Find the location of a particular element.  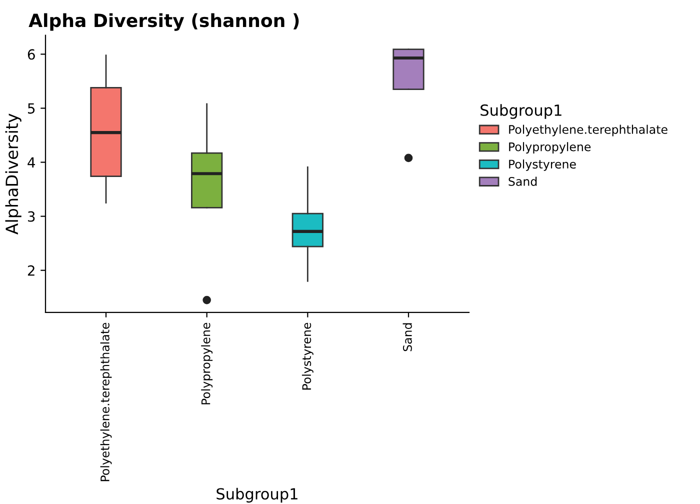

x-axis-title: Subgroup1 is located at coordinates (257, 495).